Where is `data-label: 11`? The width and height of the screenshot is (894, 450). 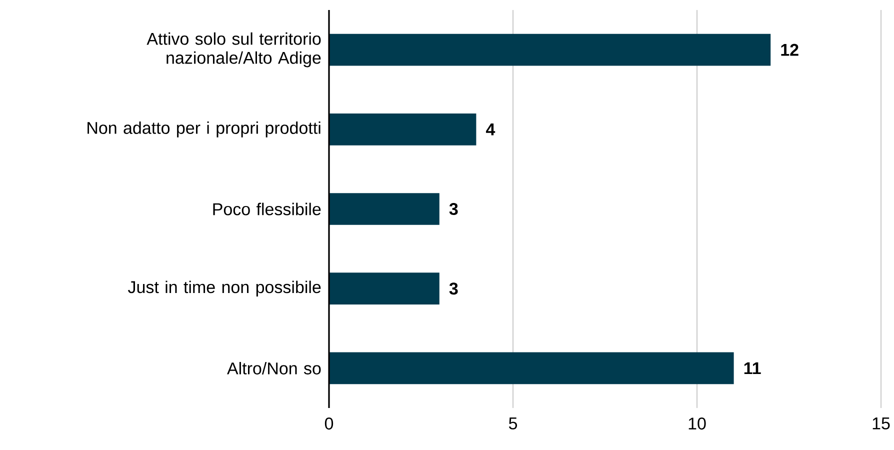 data-label: 11 is located at coordinates (752, 368).